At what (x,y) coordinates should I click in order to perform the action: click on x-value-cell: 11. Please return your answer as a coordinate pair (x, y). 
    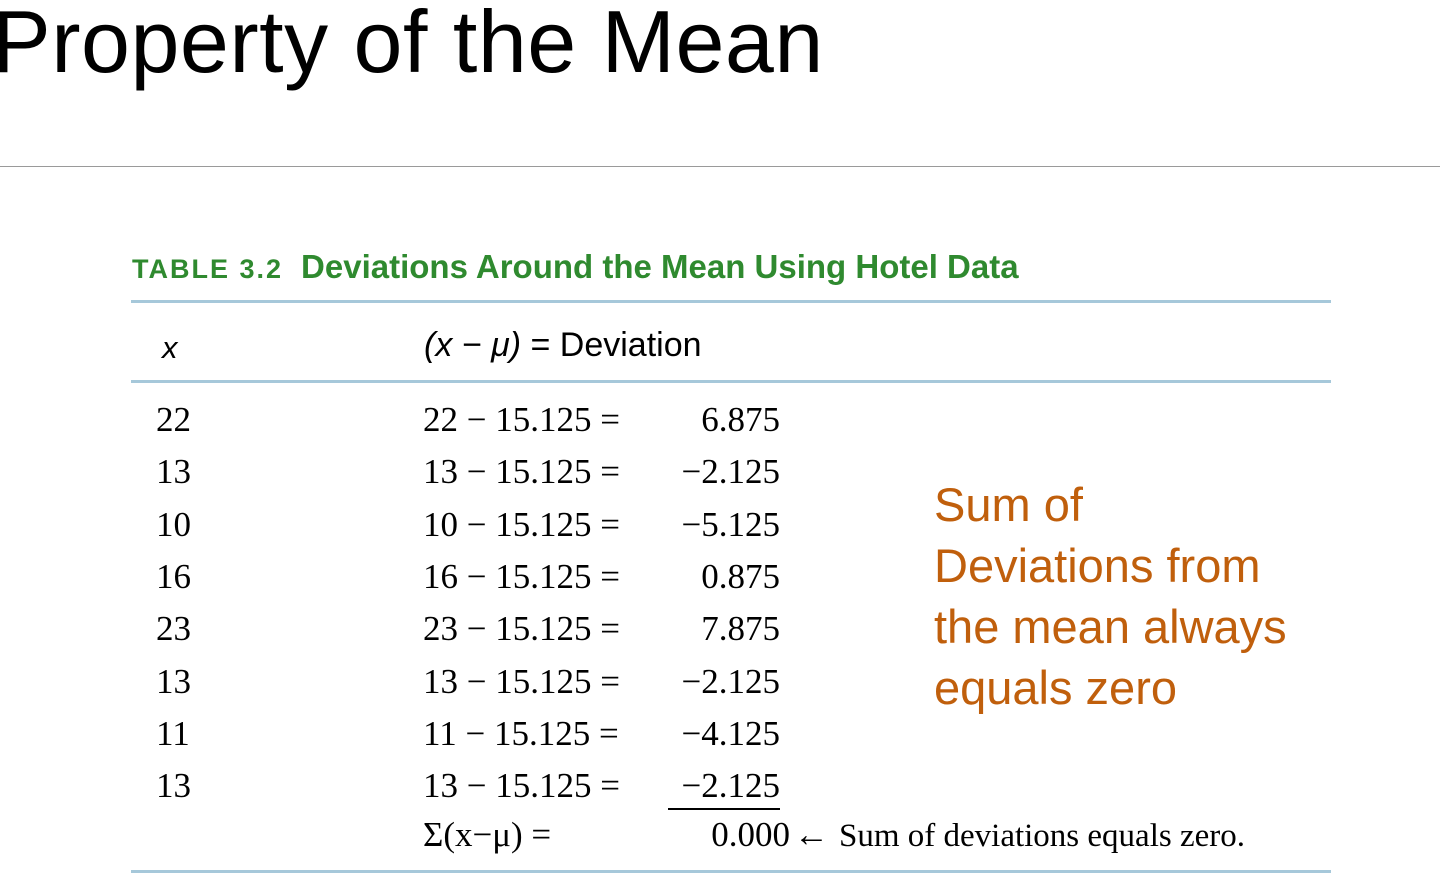
    Looking at the image, I should click on (173, 733).